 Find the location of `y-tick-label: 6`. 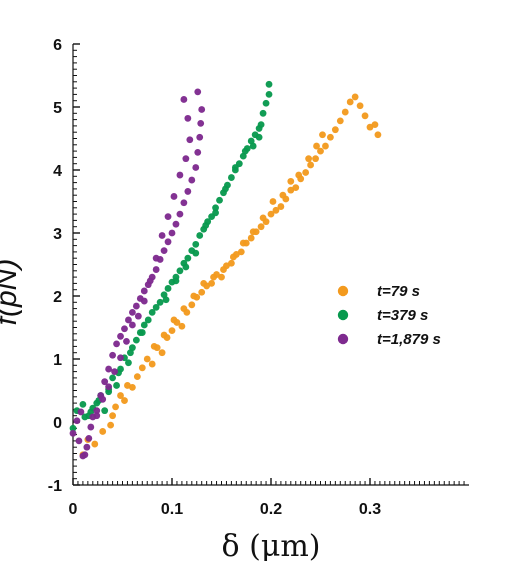

y-tick-label: 6 is located at coordinates (57, 45).